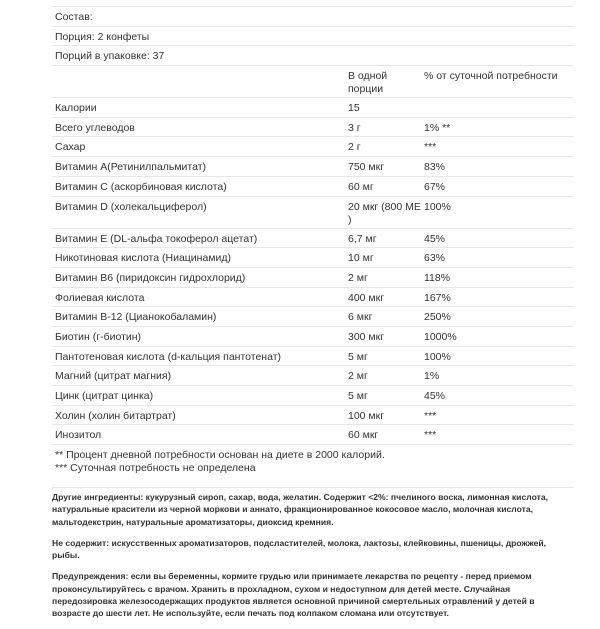 The height and width of the screenshot is (629, 600). I want to click on cell-name: Витамин D (холекальциферол), so click(131, 206).